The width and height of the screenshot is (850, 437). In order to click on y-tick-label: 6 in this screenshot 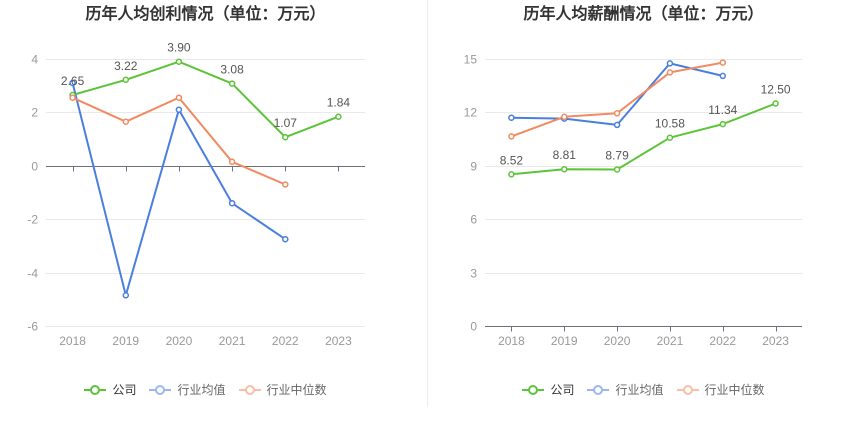, I will do `click(473, 220)`.